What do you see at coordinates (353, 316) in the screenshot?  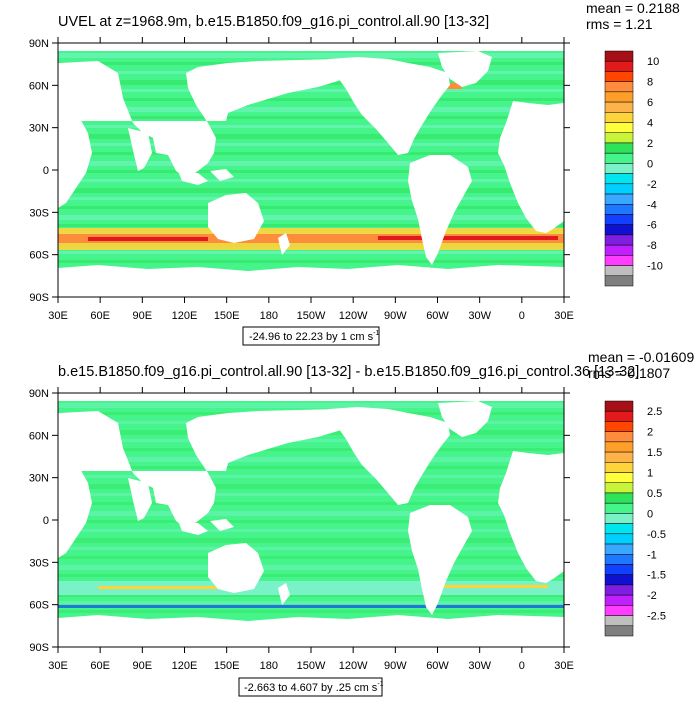 I see `lon-label: 120W` at bounding box center [353, 316].